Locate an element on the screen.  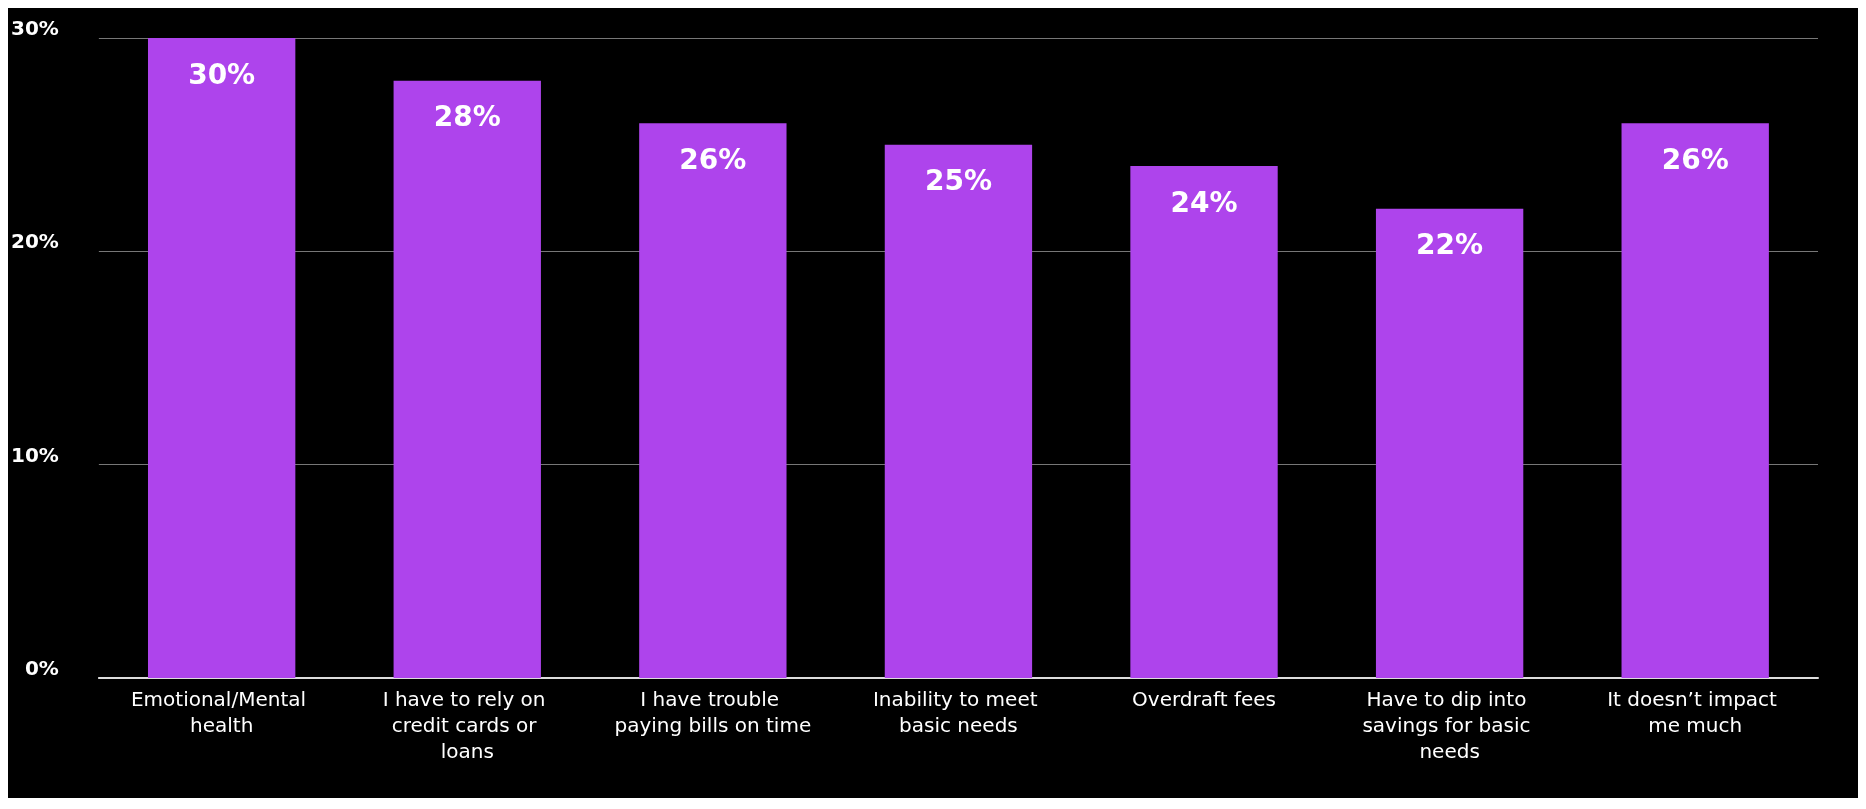
data-label: 25% is located at coordinates (958, 181).